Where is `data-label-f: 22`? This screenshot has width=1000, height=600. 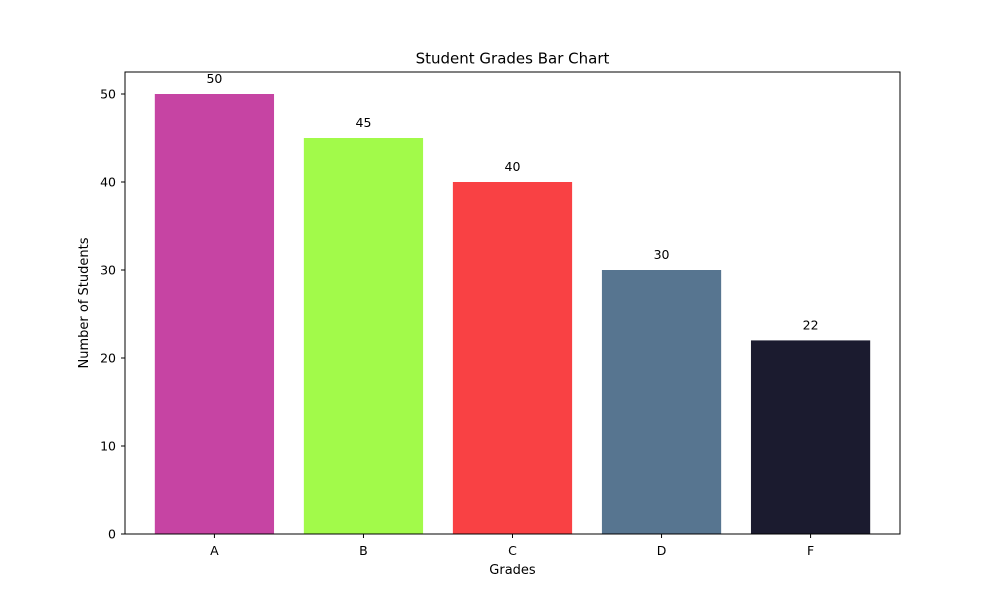 data-label-f: 22 is located at coordinates (811, 324).